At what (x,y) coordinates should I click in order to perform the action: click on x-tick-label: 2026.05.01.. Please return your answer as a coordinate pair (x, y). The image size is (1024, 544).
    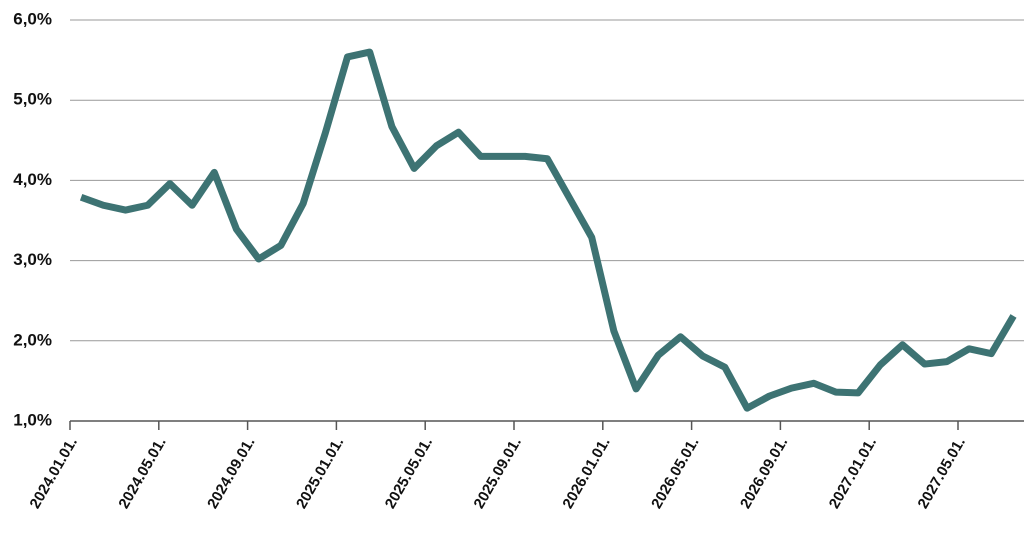
    Looking at the image, I should click on (675, 472).